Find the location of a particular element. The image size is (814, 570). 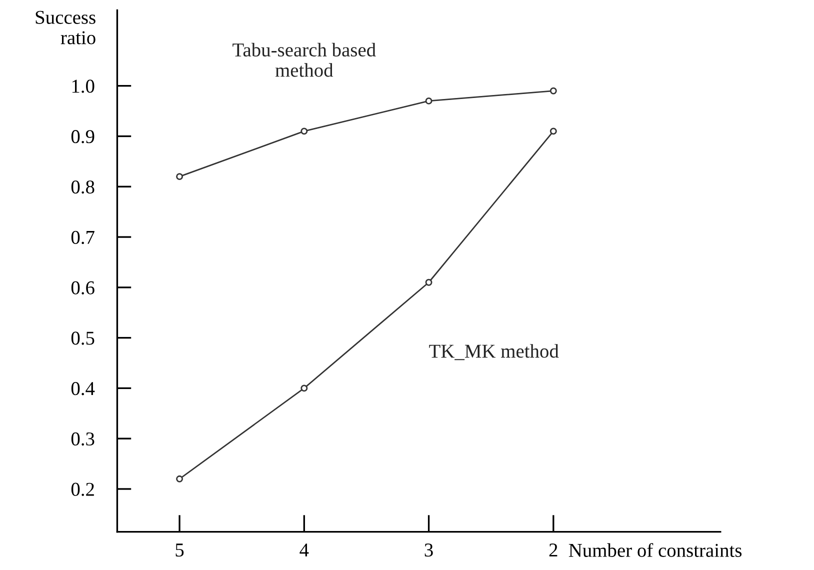

y-tick-label: 0.7 is located at coordinates (82, 237).